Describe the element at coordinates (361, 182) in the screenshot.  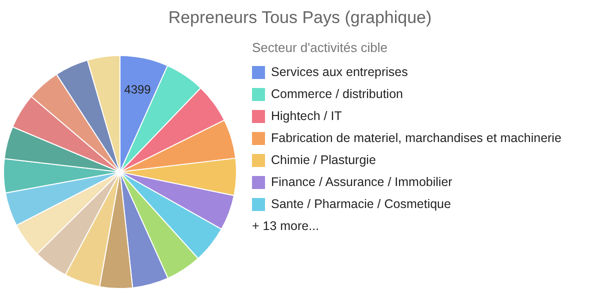
I see `legend-label: Finance / Assurance / Immobilier` at that location.